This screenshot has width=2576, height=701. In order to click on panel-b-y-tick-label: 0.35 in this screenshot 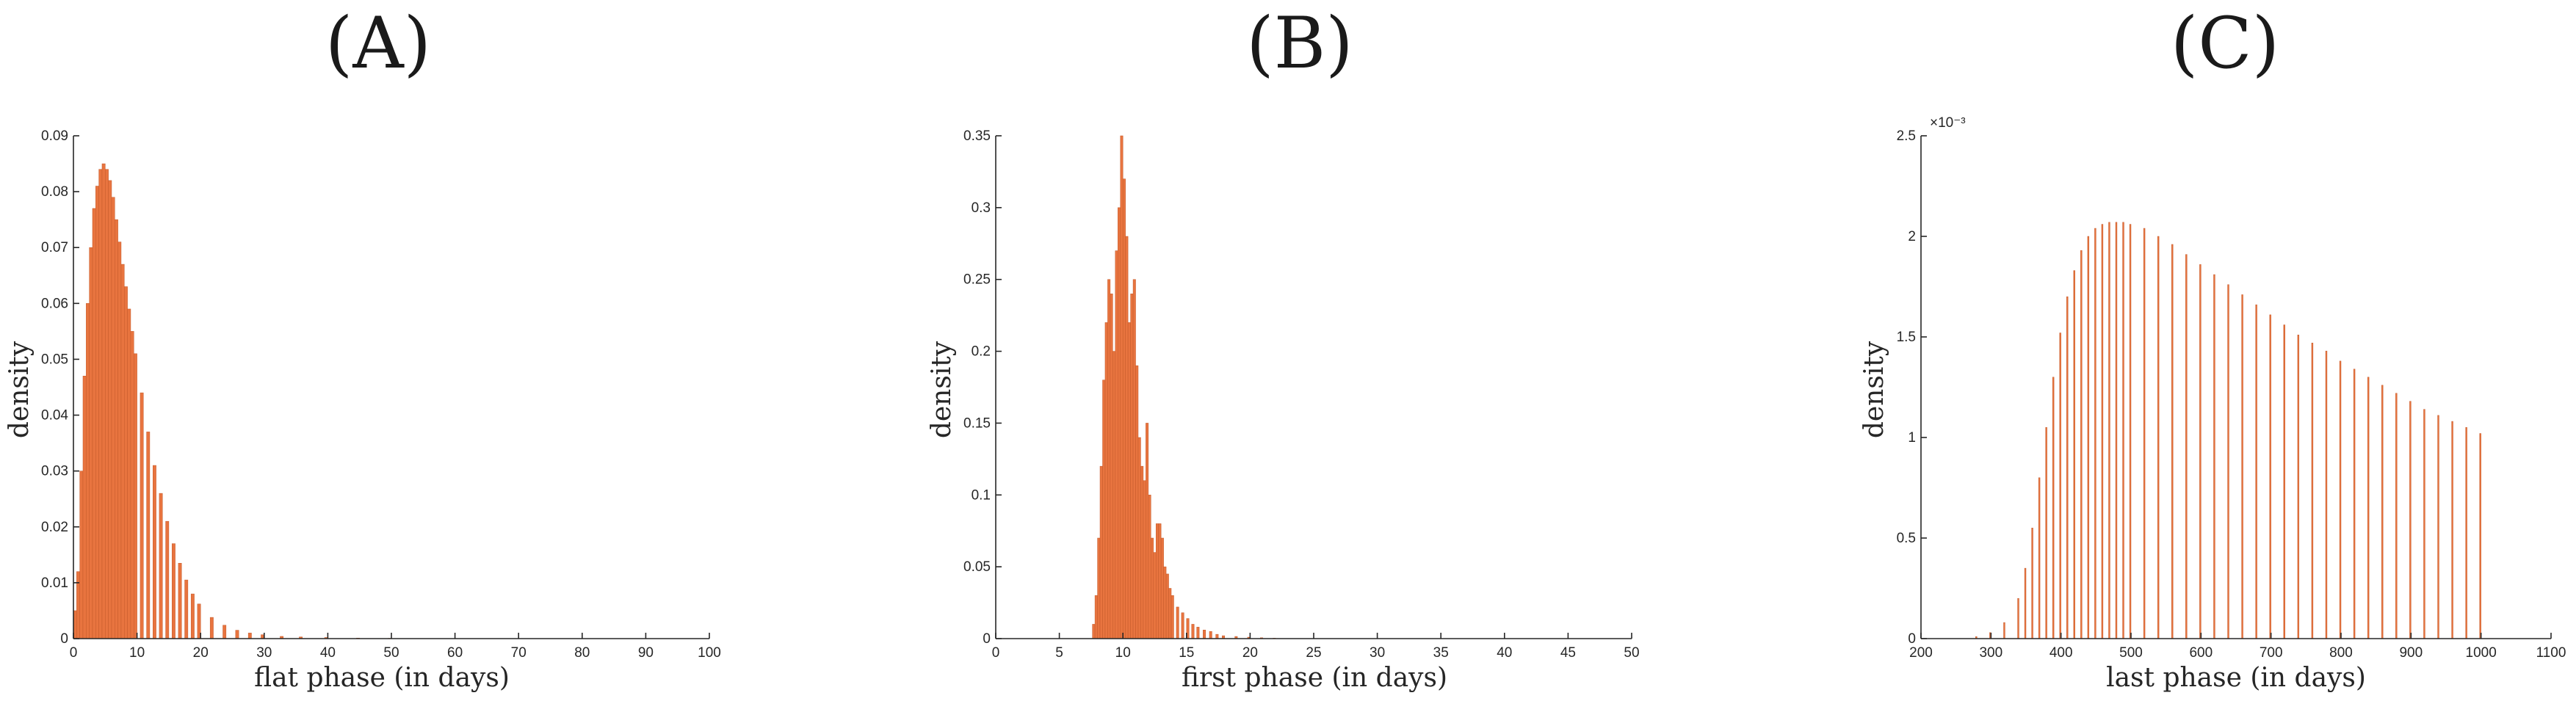, I will do `click(977, 136)`.